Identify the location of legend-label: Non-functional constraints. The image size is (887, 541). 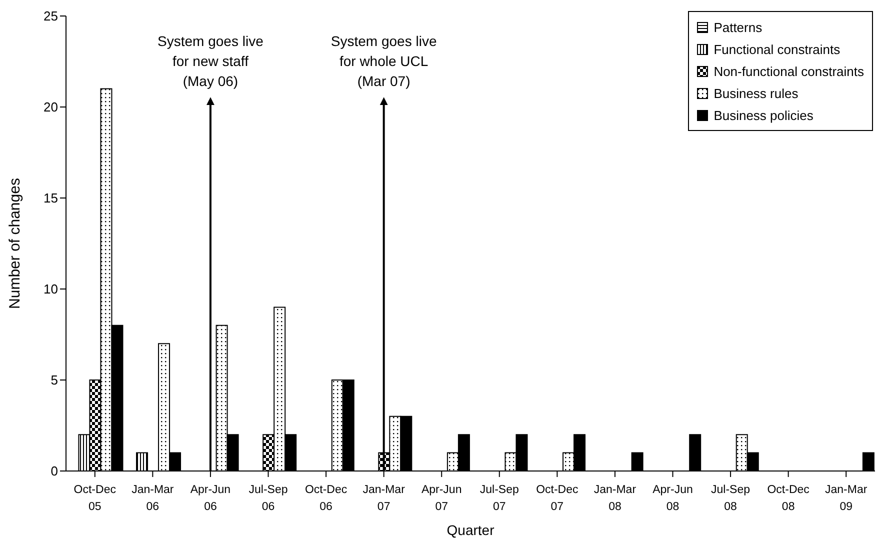
(789, 71).